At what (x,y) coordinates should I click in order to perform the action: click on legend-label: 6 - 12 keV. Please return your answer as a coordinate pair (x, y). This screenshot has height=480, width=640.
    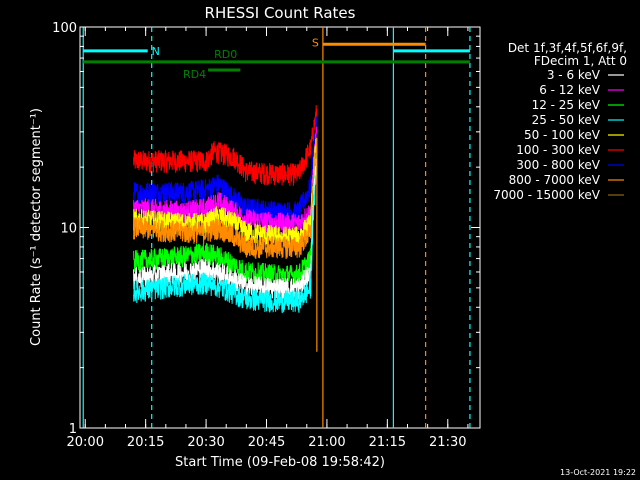
    Looking at the image, I should click on (570, 90).